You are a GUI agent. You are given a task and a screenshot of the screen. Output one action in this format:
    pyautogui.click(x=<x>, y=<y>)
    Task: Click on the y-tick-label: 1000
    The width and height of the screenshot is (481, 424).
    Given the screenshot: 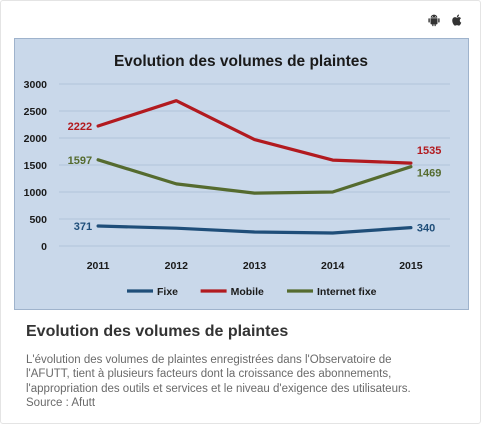 What is the action you would take?
    pyautogui.click(x=36, y=193)
    